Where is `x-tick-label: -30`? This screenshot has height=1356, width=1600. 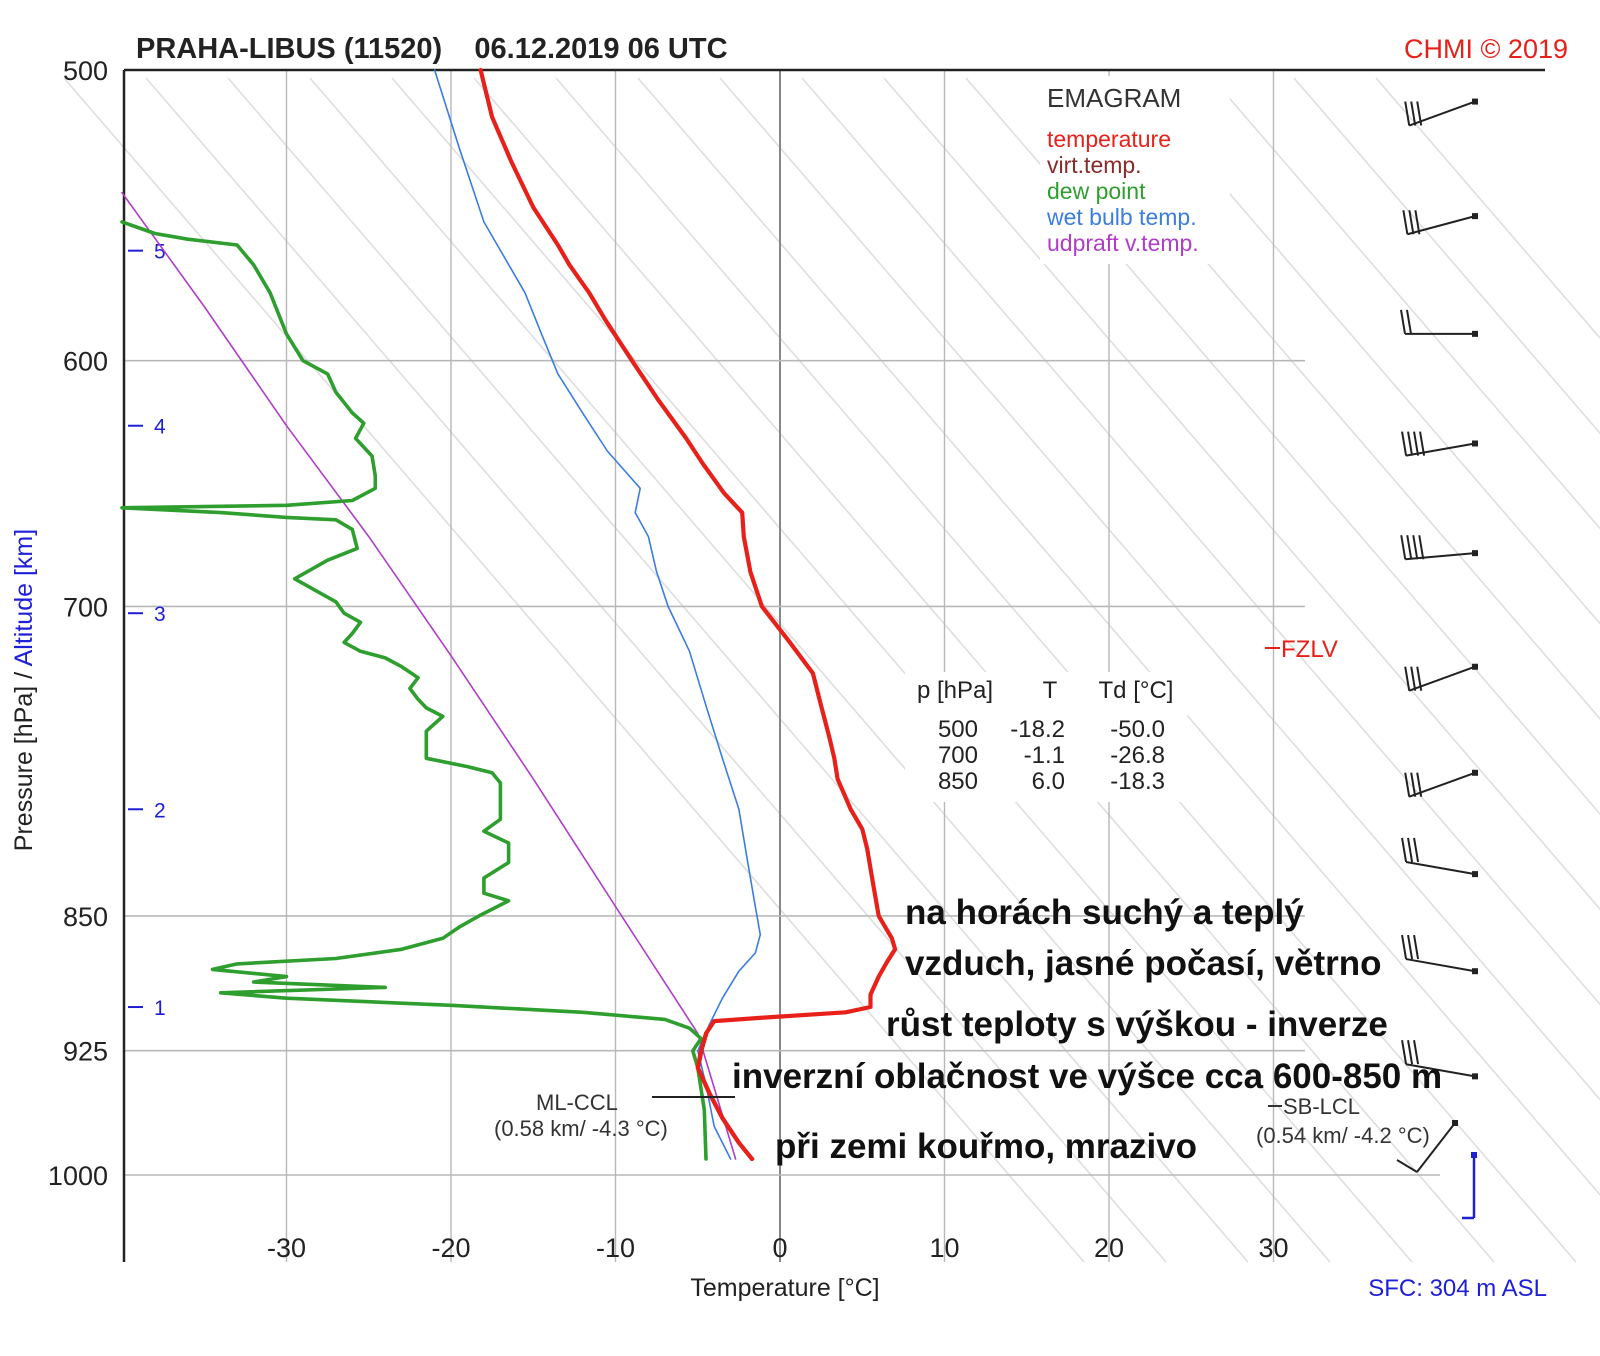 x-tick-label: -30 is located at coordinates (286, 1248).